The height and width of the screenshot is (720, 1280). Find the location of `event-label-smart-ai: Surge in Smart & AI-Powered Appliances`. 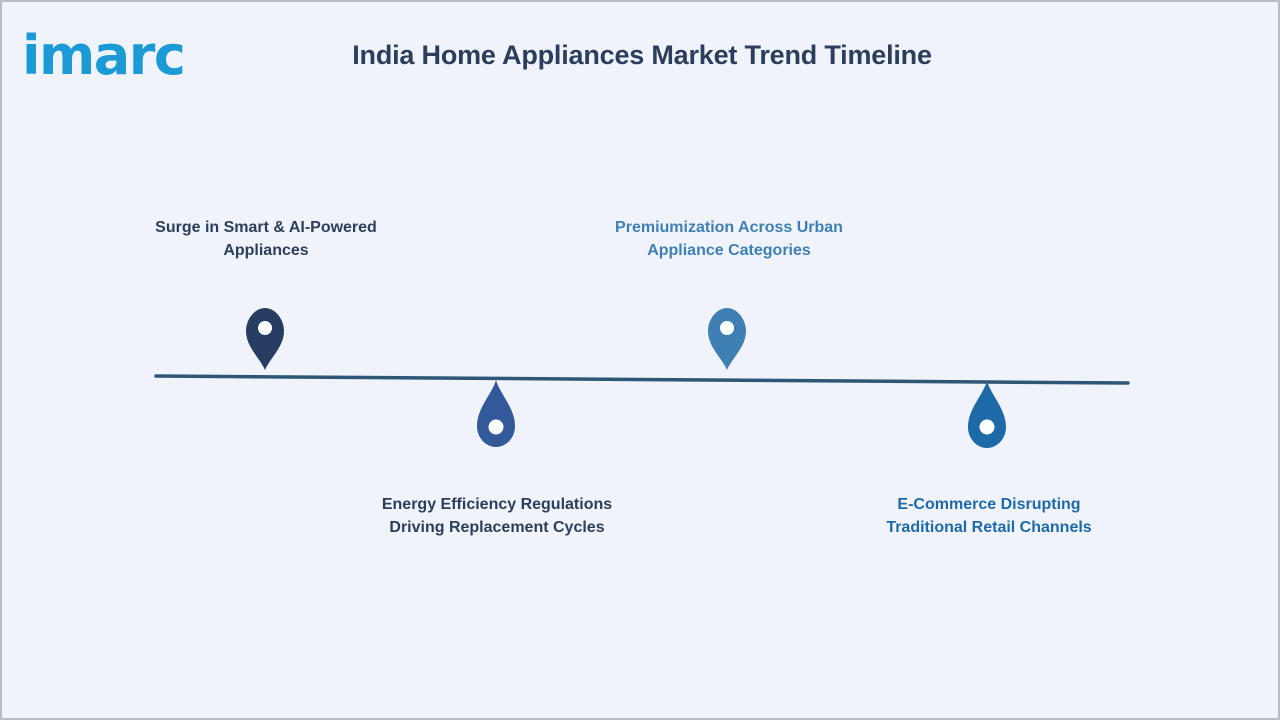

event-label-smart-ai: Surge in Smart & AI-Powered Appliances is located at coordinates (266, 239).